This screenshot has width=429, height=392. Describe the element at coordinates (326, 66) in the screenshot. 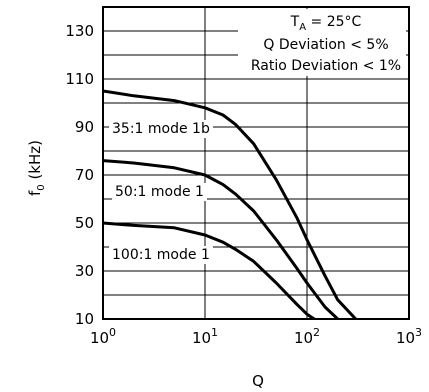

I see `annotation-ratio-deviation: Ratio Deviation < 1%` at that location.